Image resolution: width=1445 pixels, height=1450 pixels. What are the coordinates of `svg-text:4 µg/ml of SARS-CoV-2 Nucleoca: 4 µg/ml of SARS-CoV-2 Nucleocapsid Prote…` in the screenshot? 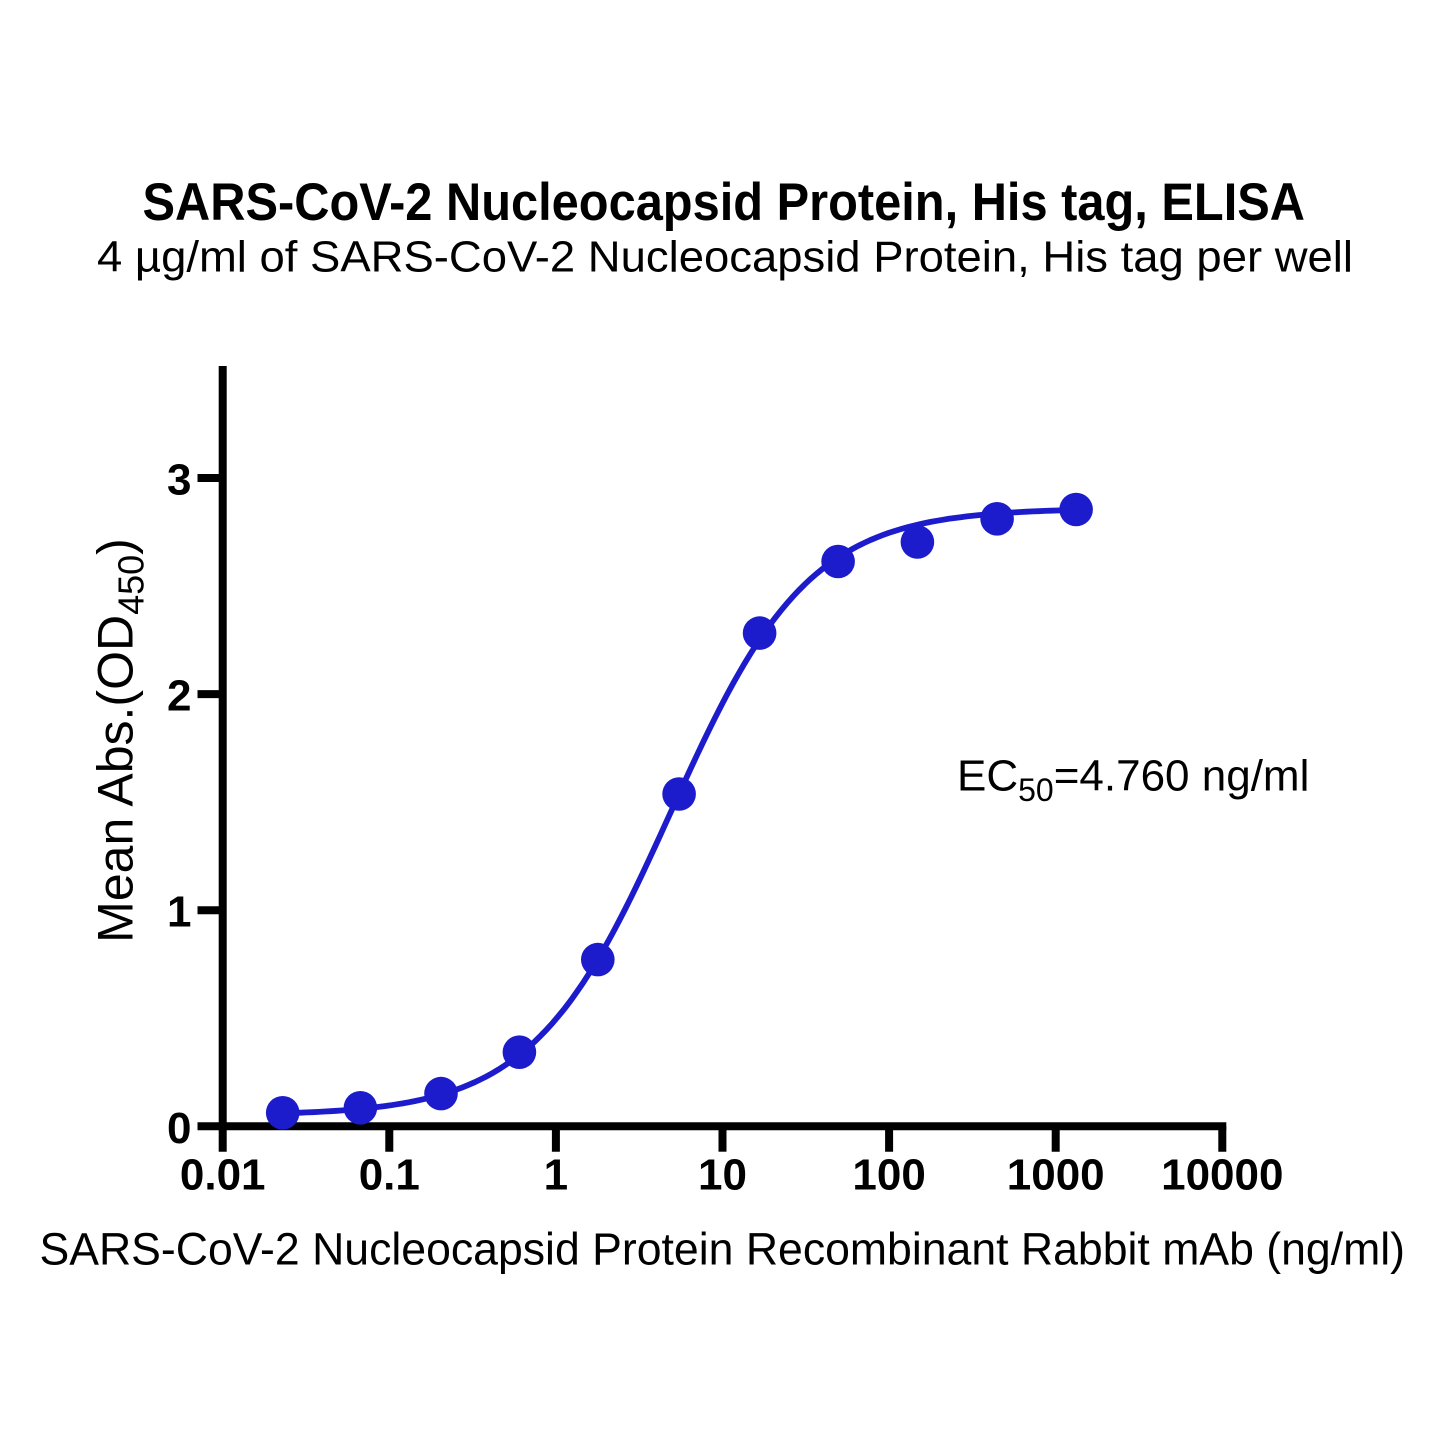 It's located at (725, 256).